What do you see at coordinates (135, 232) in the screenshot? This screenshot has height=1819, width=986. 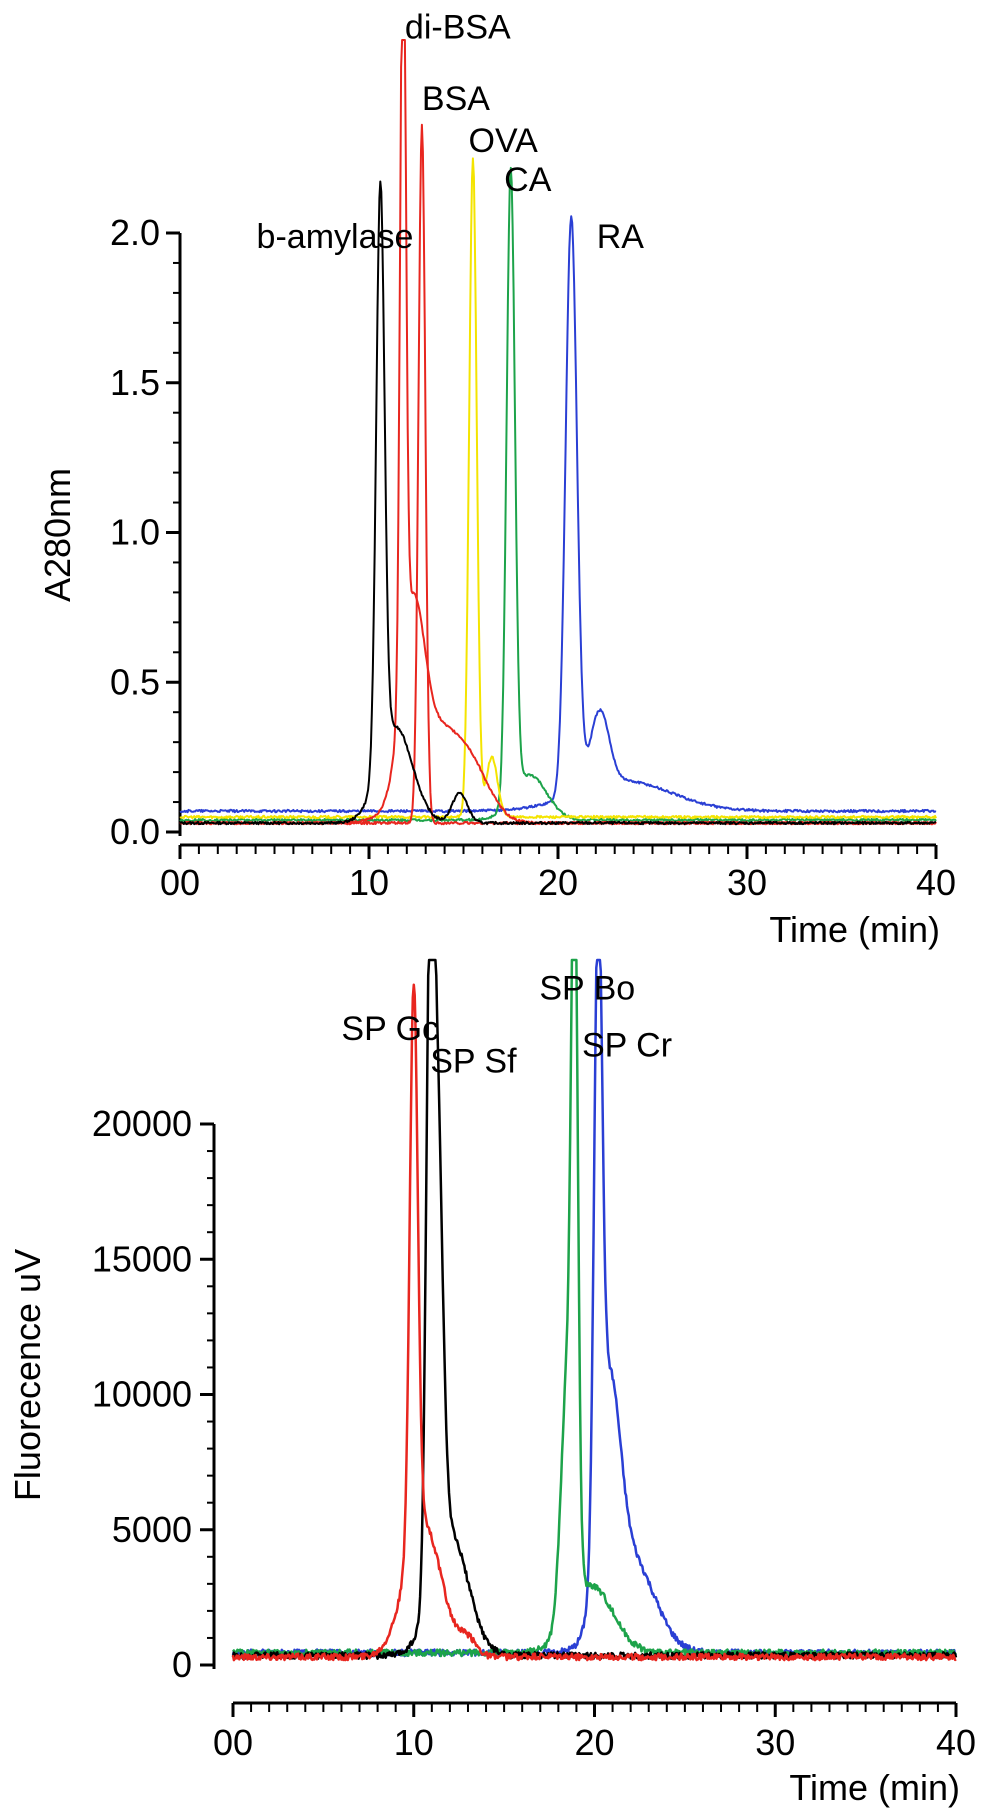 I see `y-tick-label: 2.0` at bounding box center [135, 232].